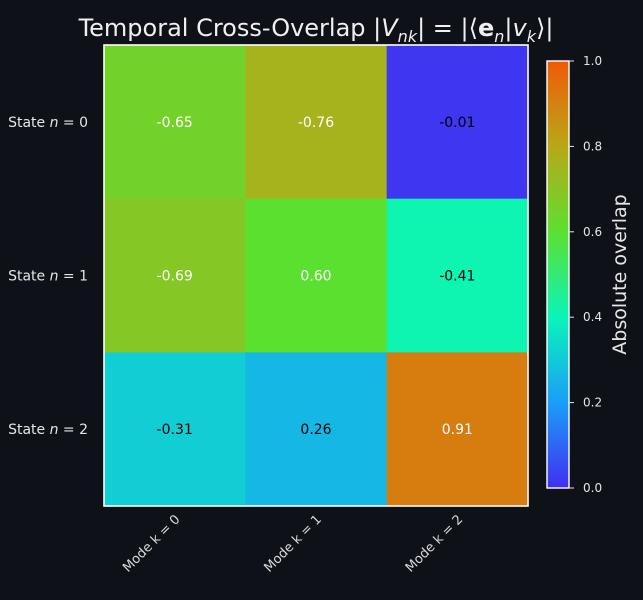 The width and height of the screenshot is (643, 600). What do you see at coordinates (592, 146) in the screenshot?
I see `colorbar-tick-label: 0.8` at bounding box center [592, 146].